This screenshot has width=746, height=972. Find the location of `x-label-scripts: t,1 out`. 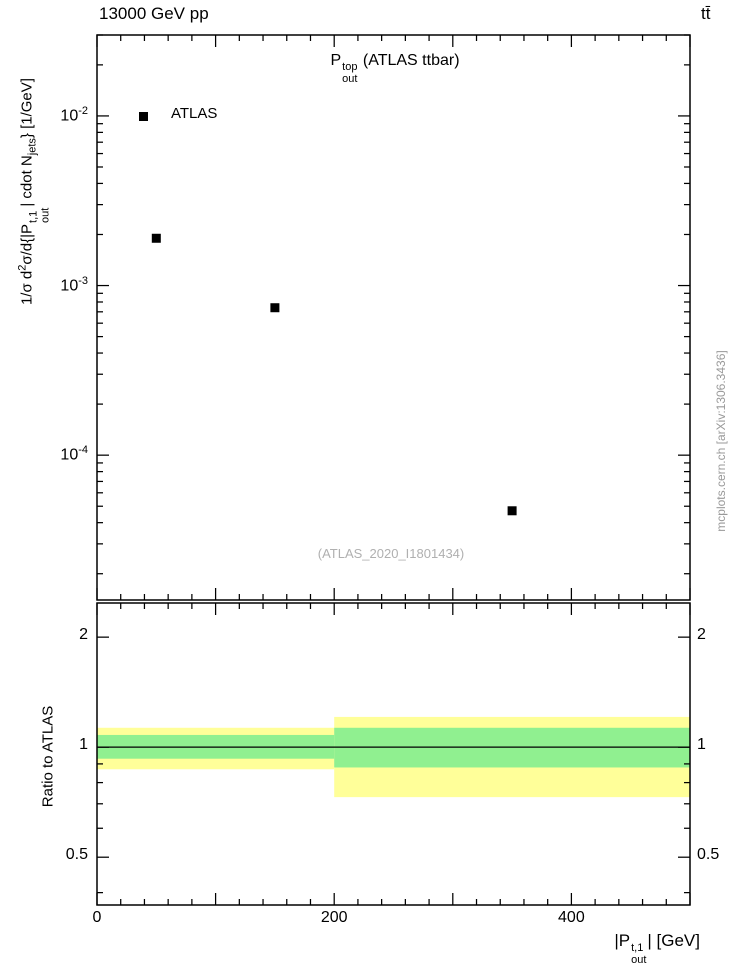

x-label-scripts: t,1 out is located at coordinates (639, 954).